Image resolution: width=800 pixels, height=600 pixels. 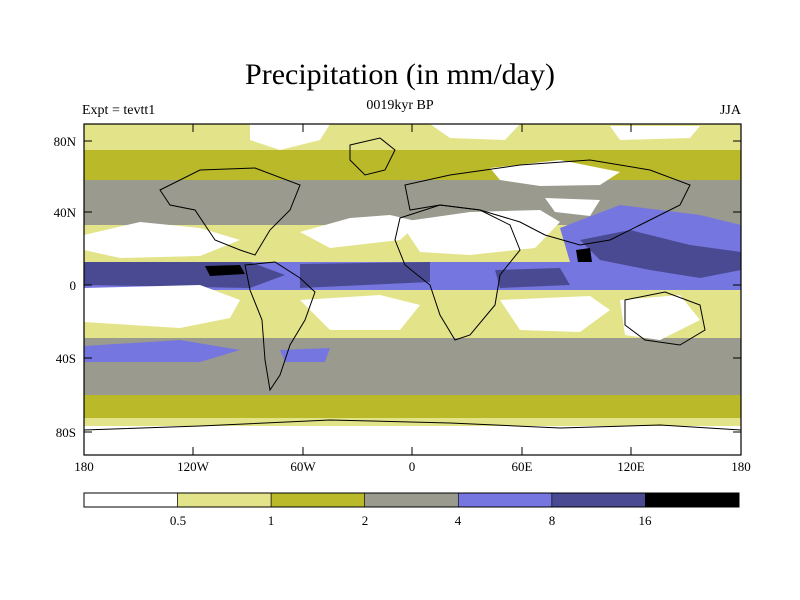 What do you see at coordinates (162, 306) in the screenshot?
I see `dry-spacific` at bounding box center [162, 306].